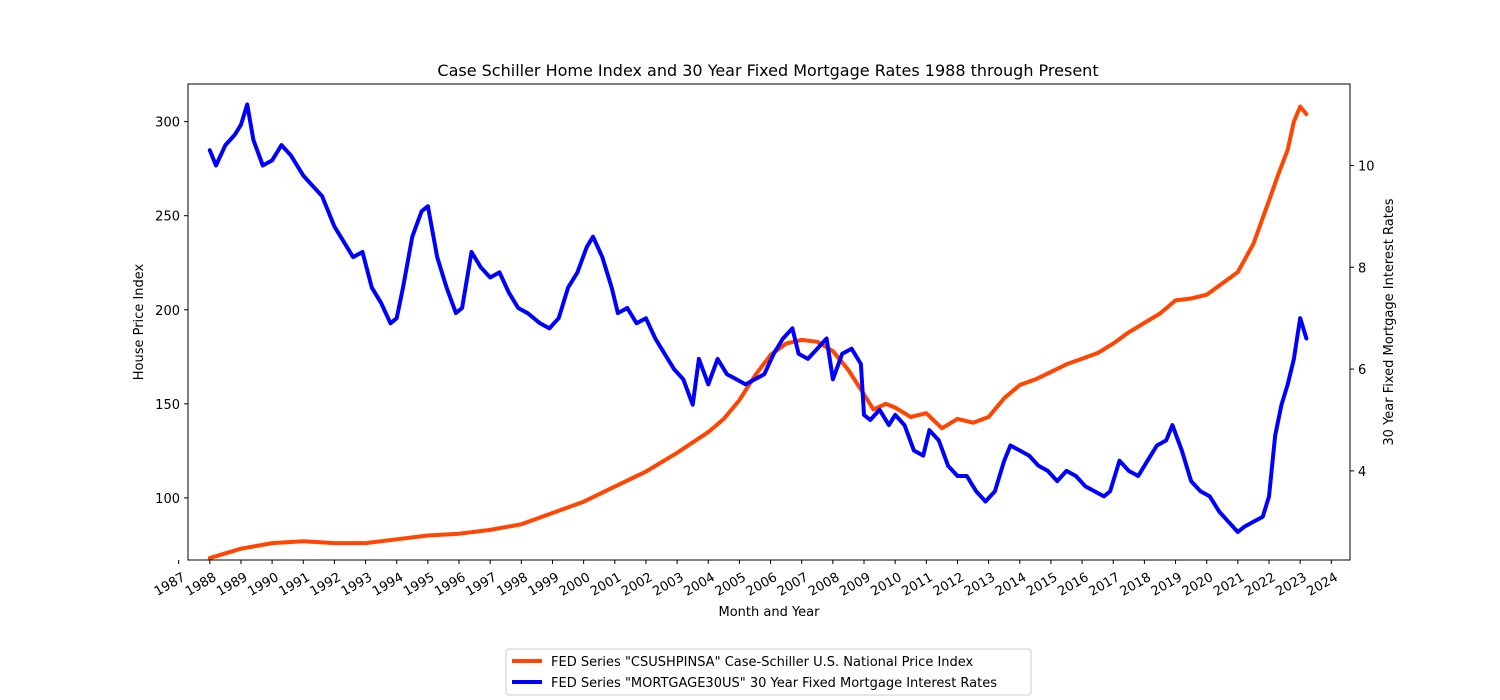 The image size is (1500, 700). I want to click on x-tick-label: 2014, so click(1011, 585).